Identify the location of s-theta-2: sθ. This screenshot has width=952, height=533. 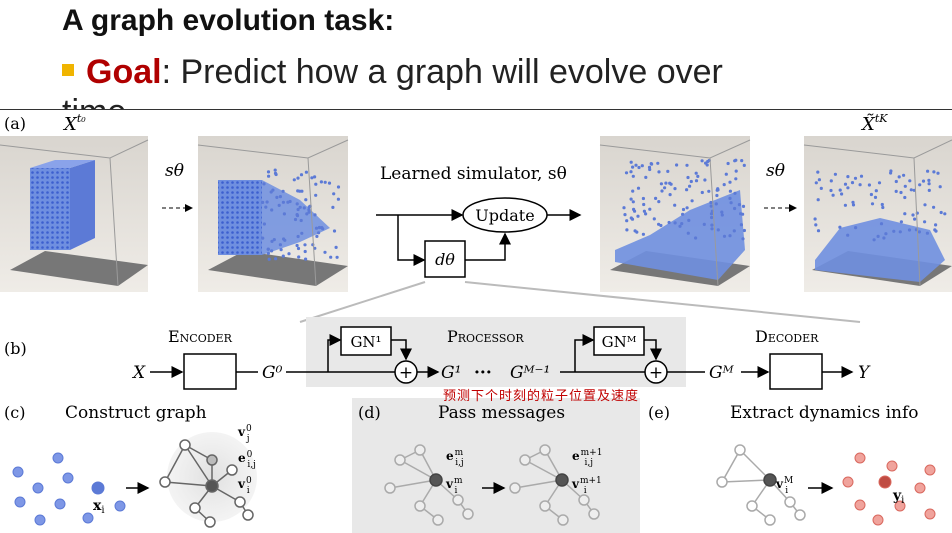
(775, 171).